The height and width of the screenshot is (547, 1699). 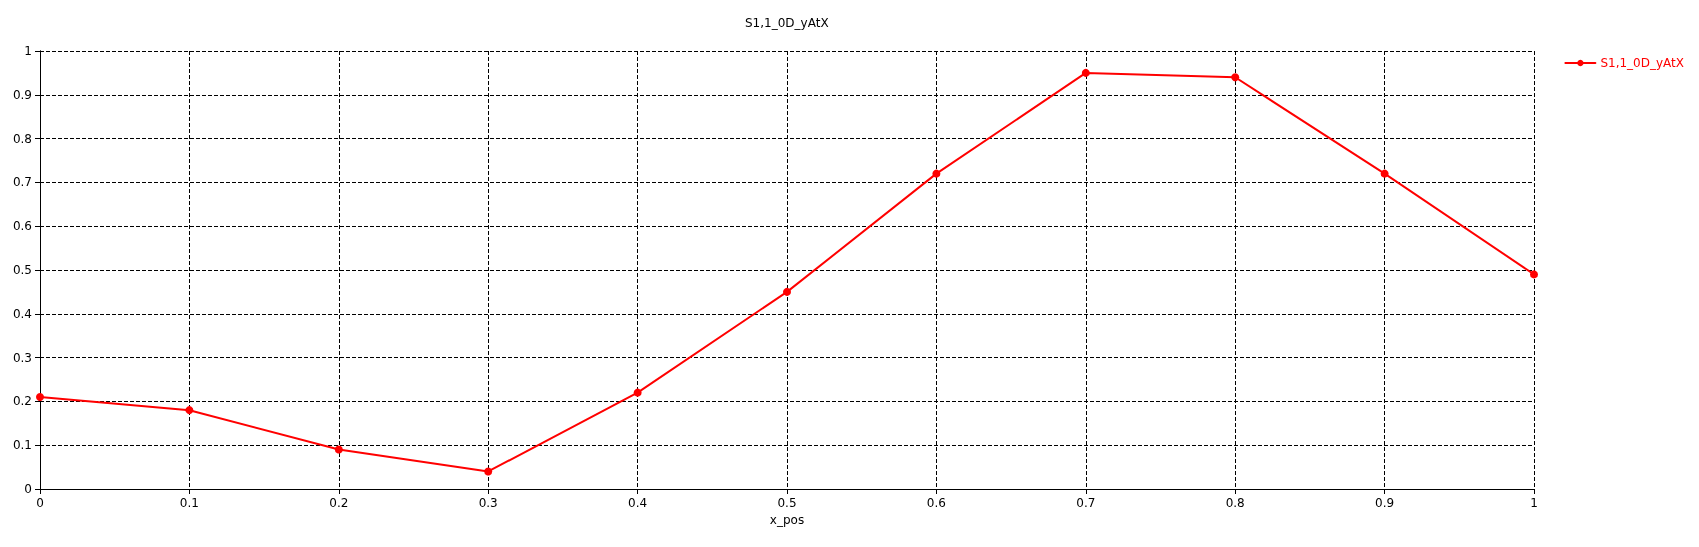 What do you see at coordinates (22, 401) in the screenshot?
I see `y-tick-label: 0.2` at bounding box center [22, 401].